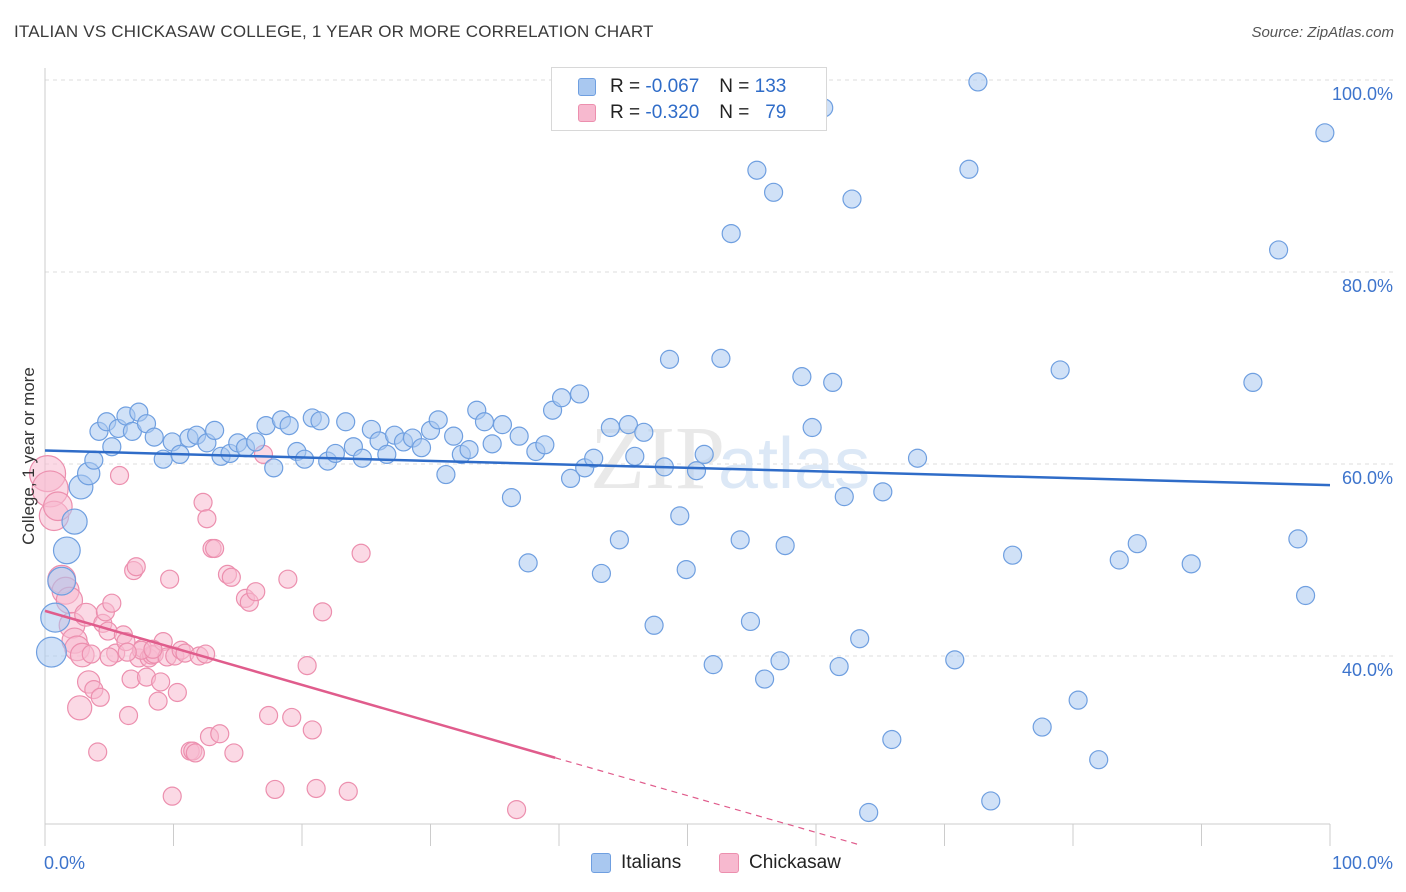 This screenshot has height=892, width=1406. What do you see at coordinates (1367, 478) in the screenshot?
I see `y-tick-label: 60.0%` at bounding box center [1367, 478].